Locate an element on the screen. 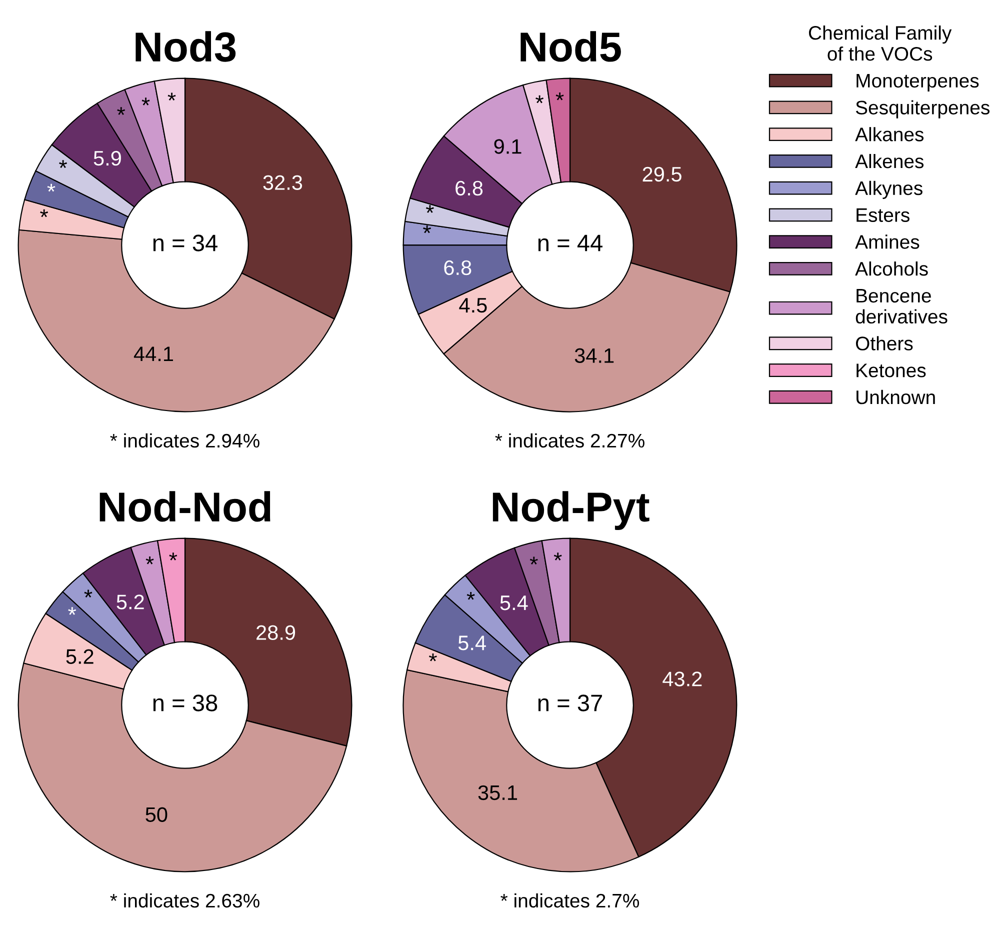 The image size is (990, 937). data-label: 44.1 is located at coordinates (153, 354).